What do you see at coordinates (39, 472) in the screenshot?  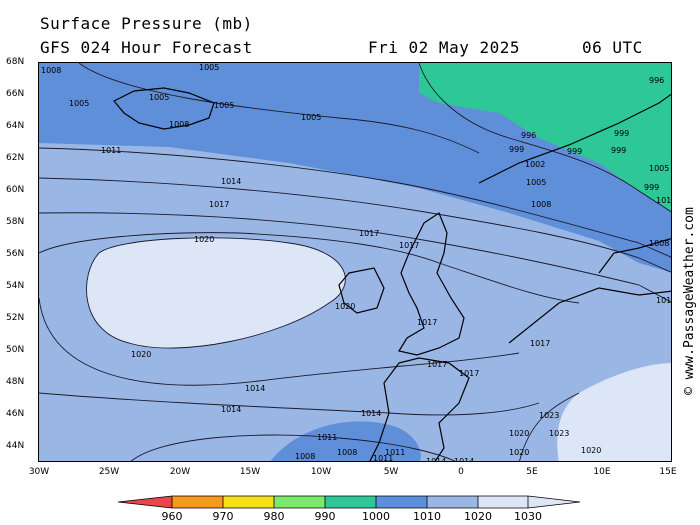 I see `x-tick: 30W` at bounding box center [39, 472].